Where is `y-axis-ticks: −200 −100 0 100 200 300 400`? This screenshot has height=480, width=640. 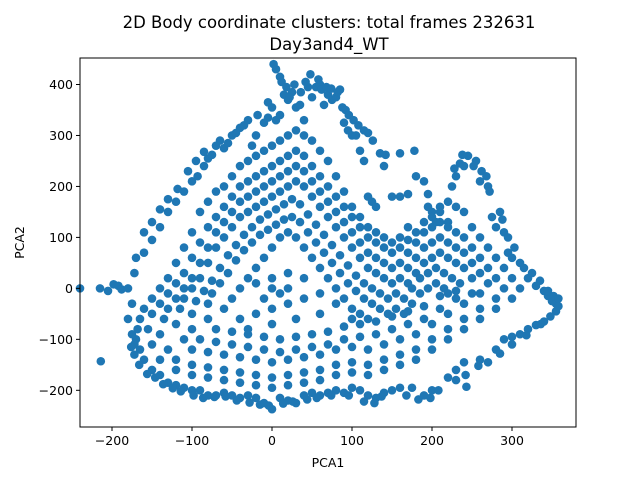
y-axis-ticks: −200 −100 0 100 200 300 400 is located at coordinates (59, 237).